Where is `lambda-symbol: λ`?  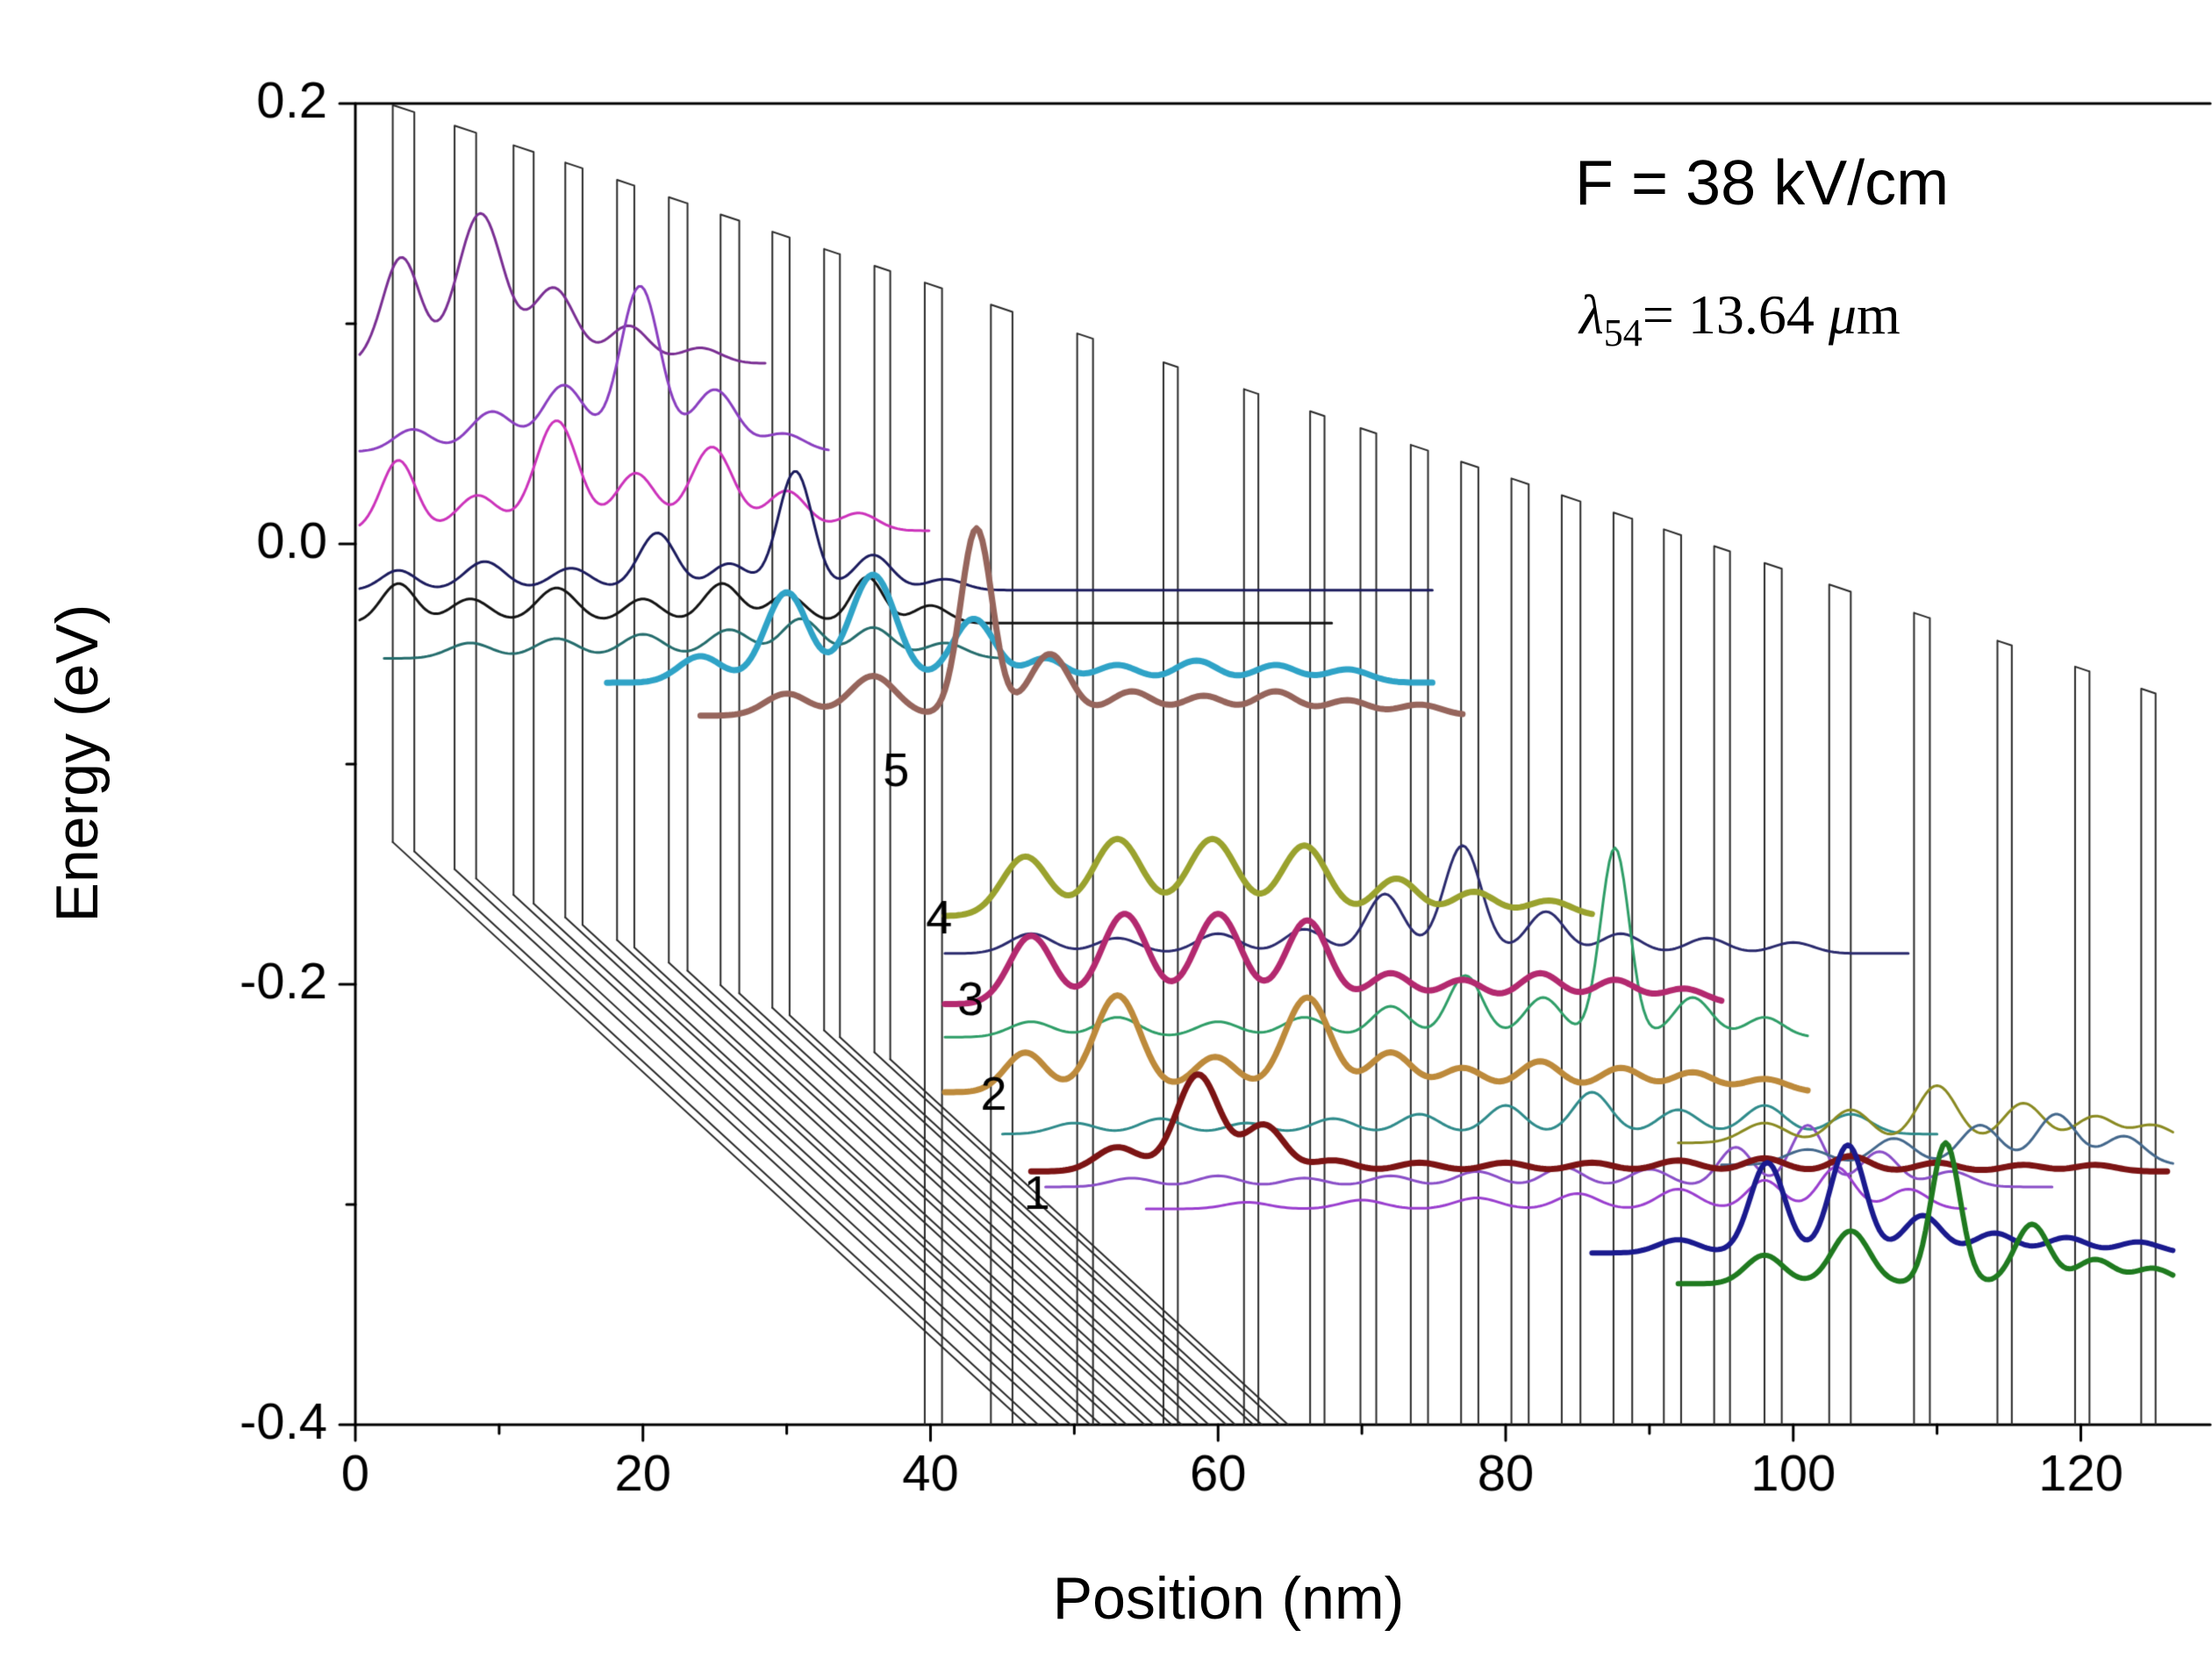
lambda-symbol: λ is located at coordinates (1591, 314).